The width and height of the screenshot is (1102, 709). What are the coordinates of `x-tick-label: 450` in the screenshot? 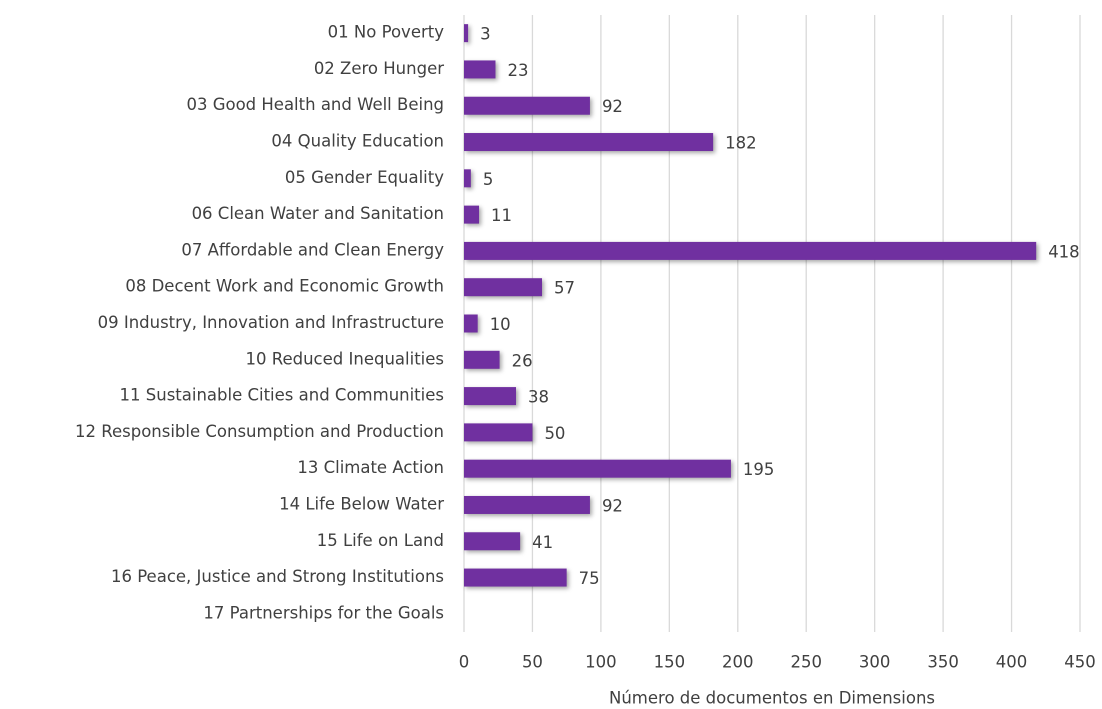 It's located at (1080, 662).